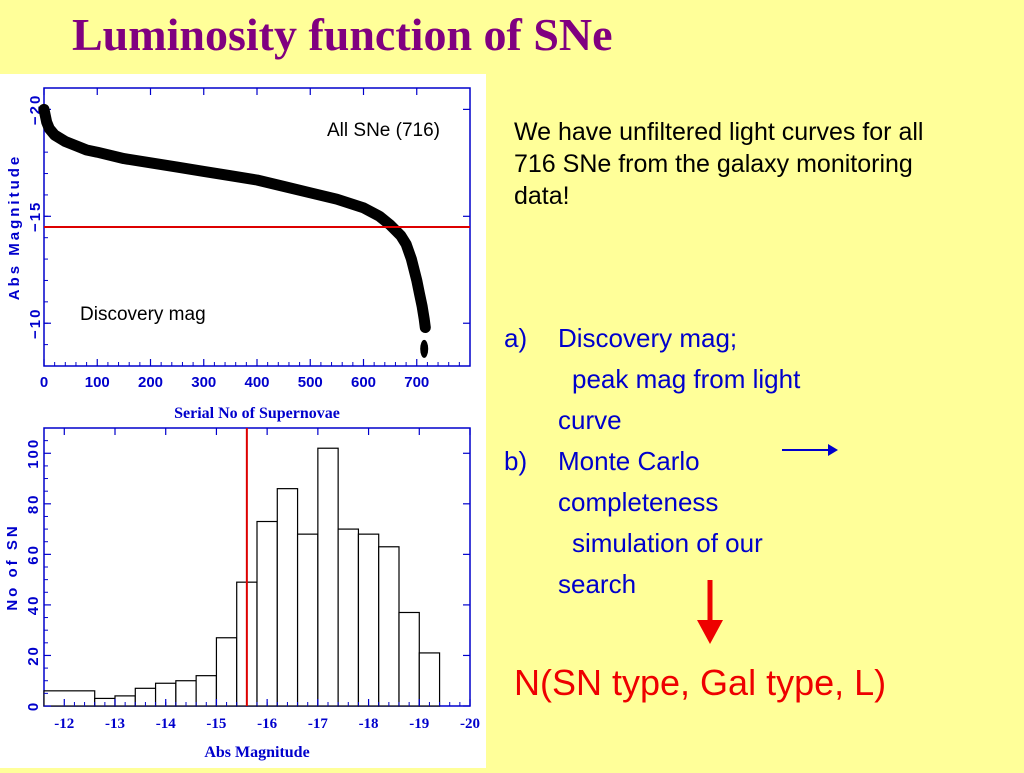 The image size is (1024, 773). What do you see at coordinates (667, 543) in the screenshot?
I see `list-line: simulation of our` at bounding box center [667, 543].